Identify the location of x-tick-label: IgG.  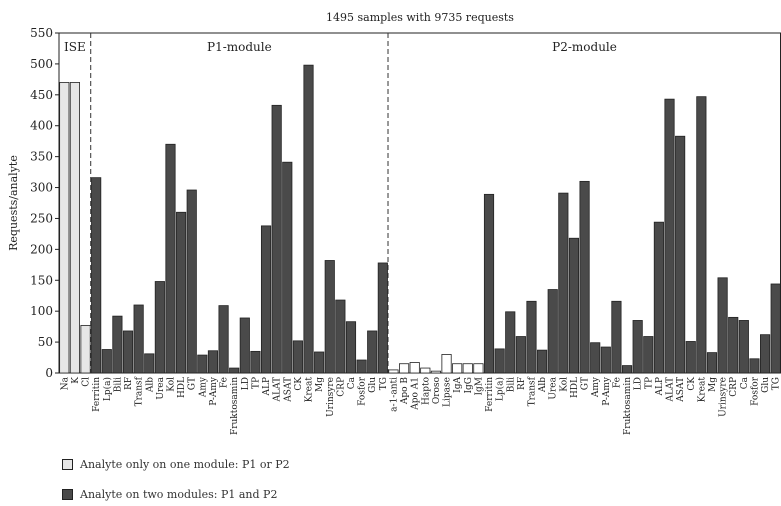
(469, 385).